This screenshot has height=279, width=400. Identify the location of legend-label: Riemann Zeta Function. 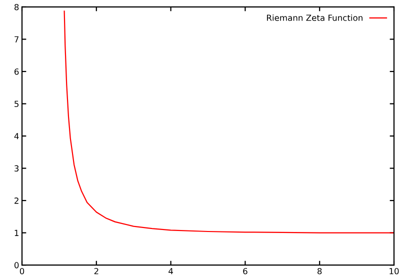
(314, 17).